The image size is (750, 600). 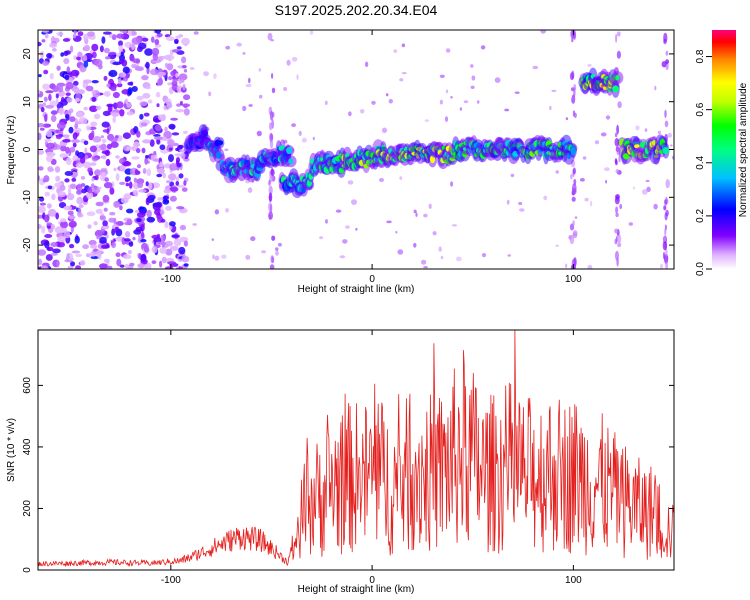 I want to click on colorbar-tick-label: 0.4, so click(x=700, y=162).